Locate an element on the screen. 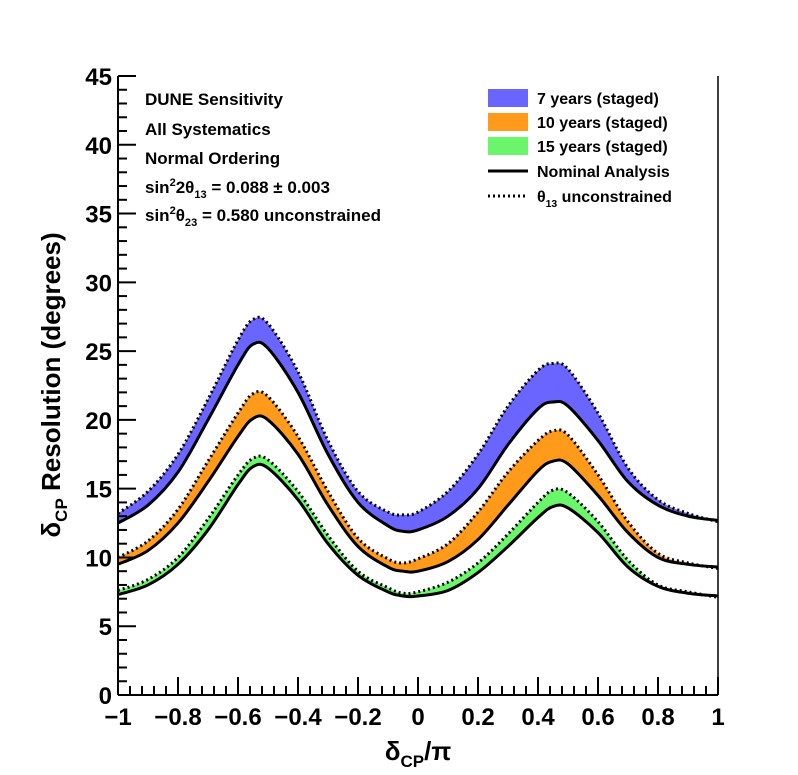 This screenshot has height=775, width=798. annotation-line-2: All Systematics is located at coordinates (208, 129).